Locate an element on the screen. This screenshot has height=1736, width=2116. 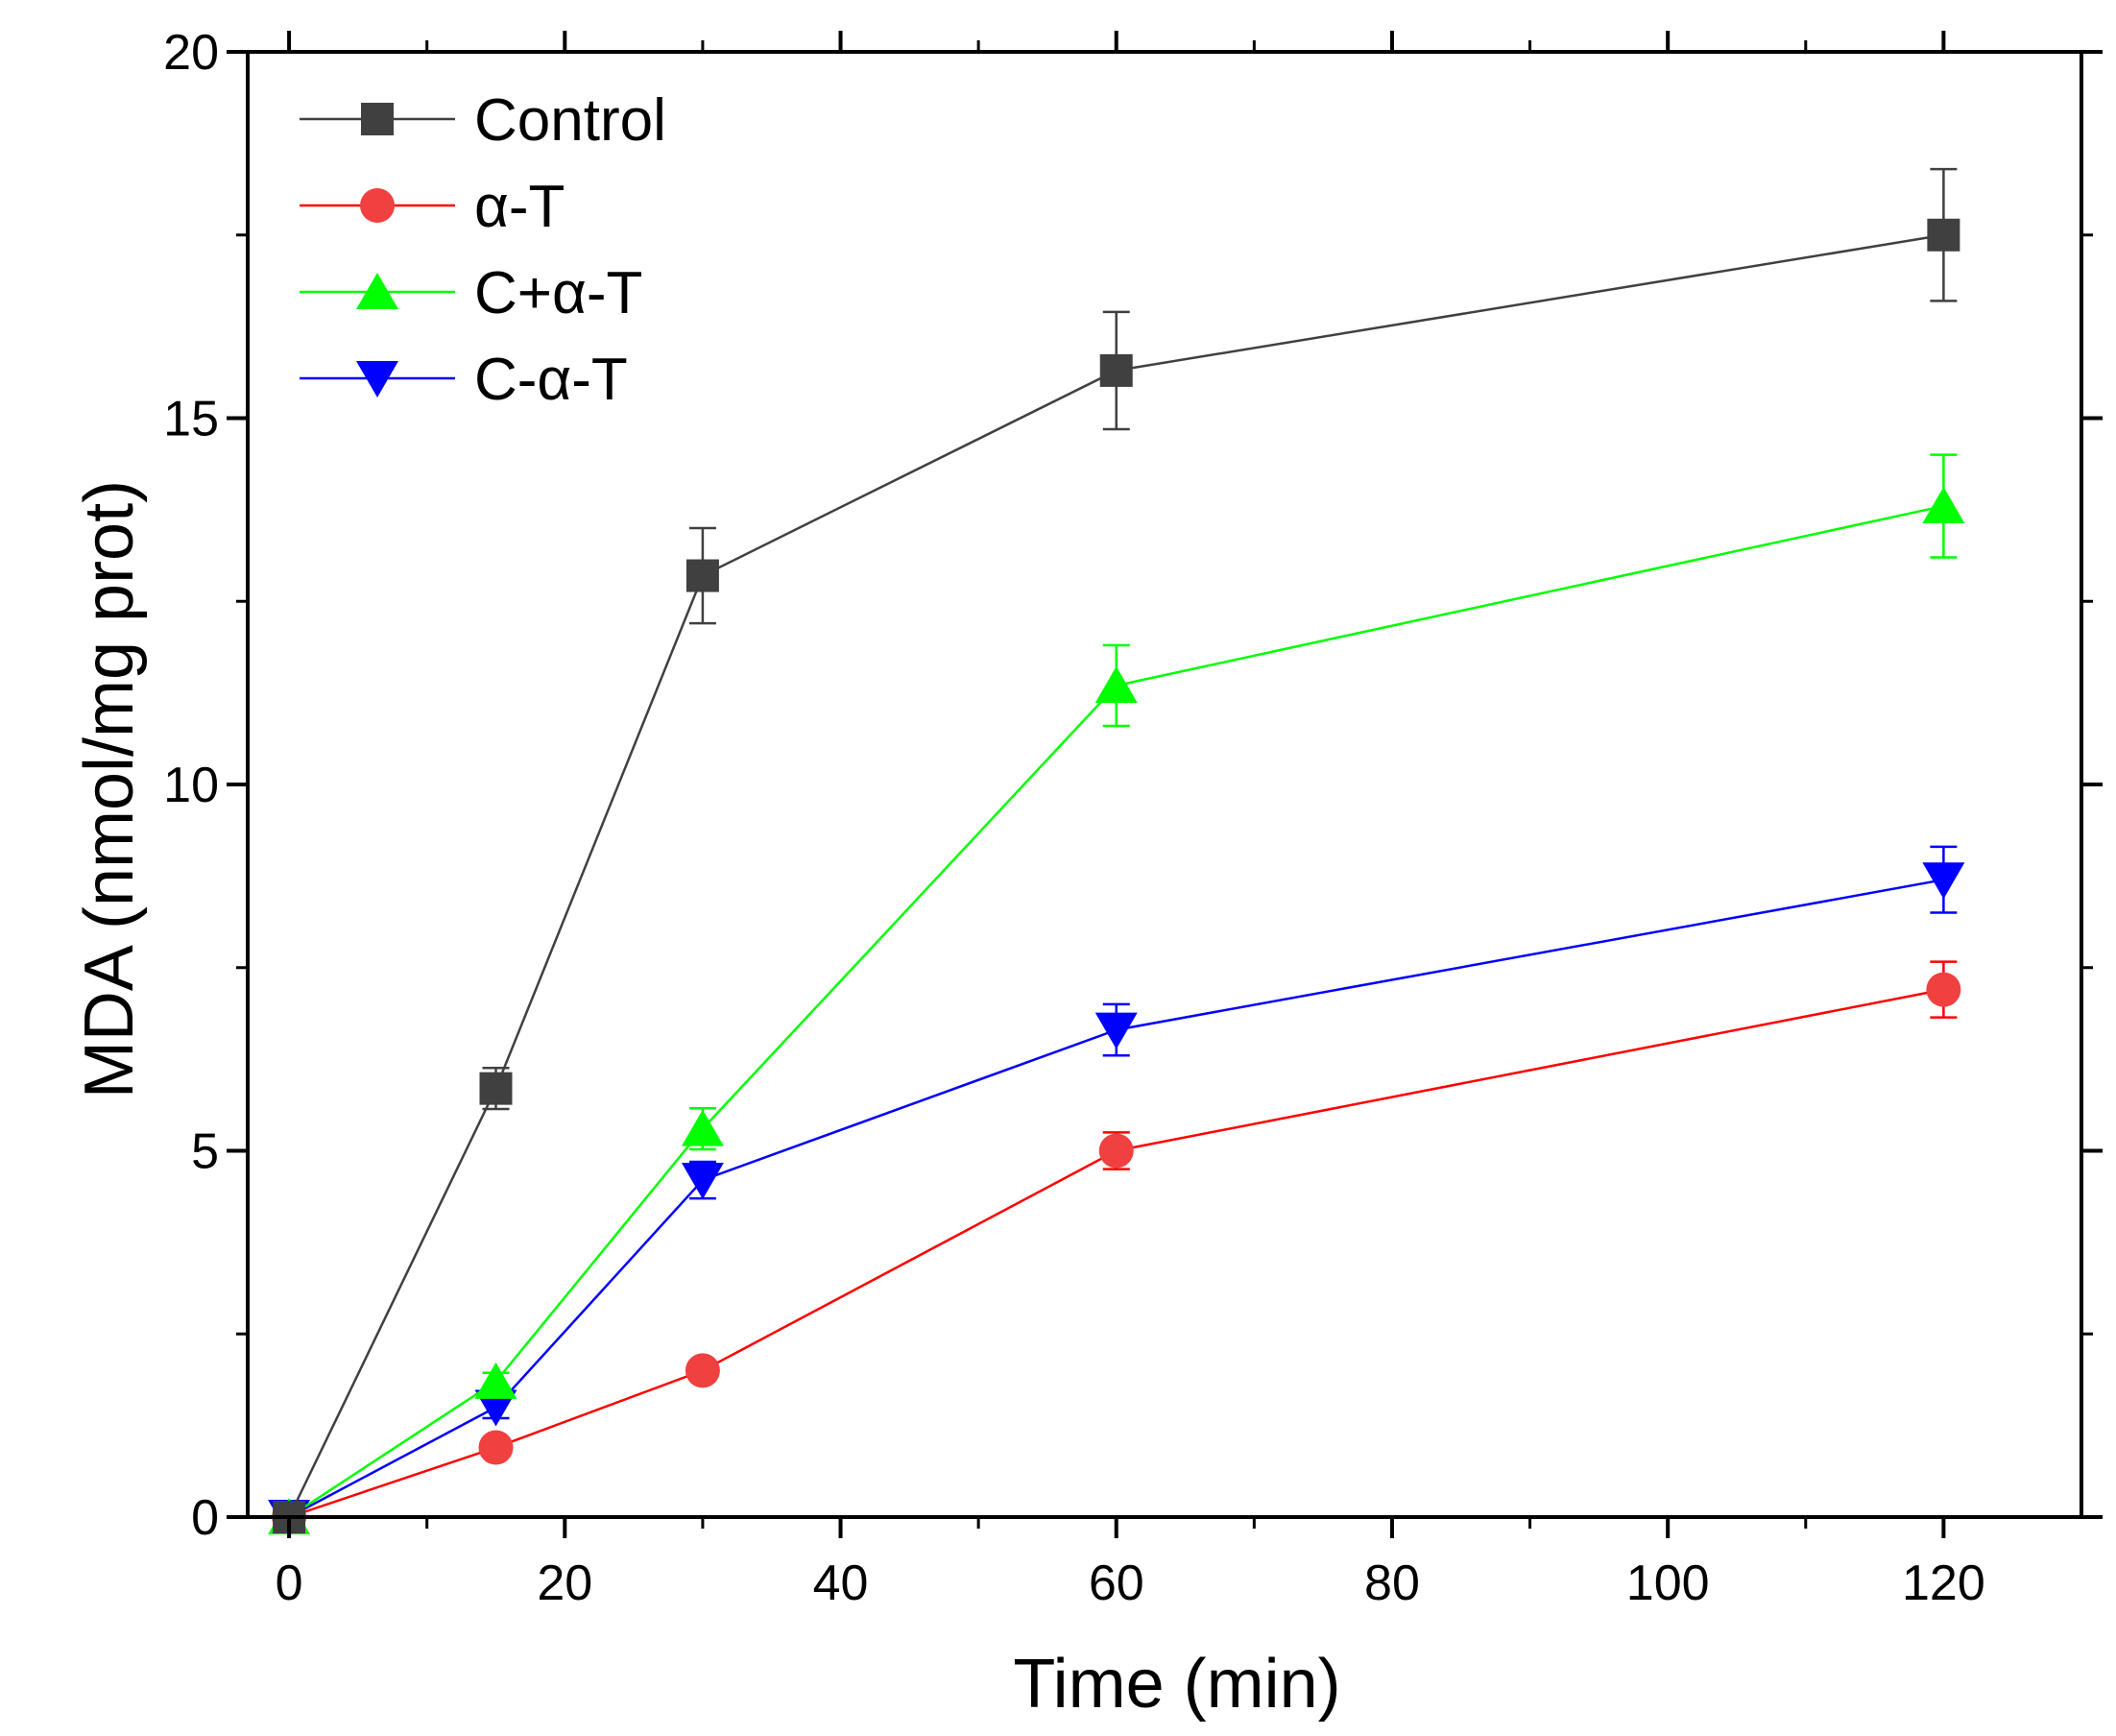
legend: Control α-T C+α-T C-α-T is located at coordinates (483, 250).